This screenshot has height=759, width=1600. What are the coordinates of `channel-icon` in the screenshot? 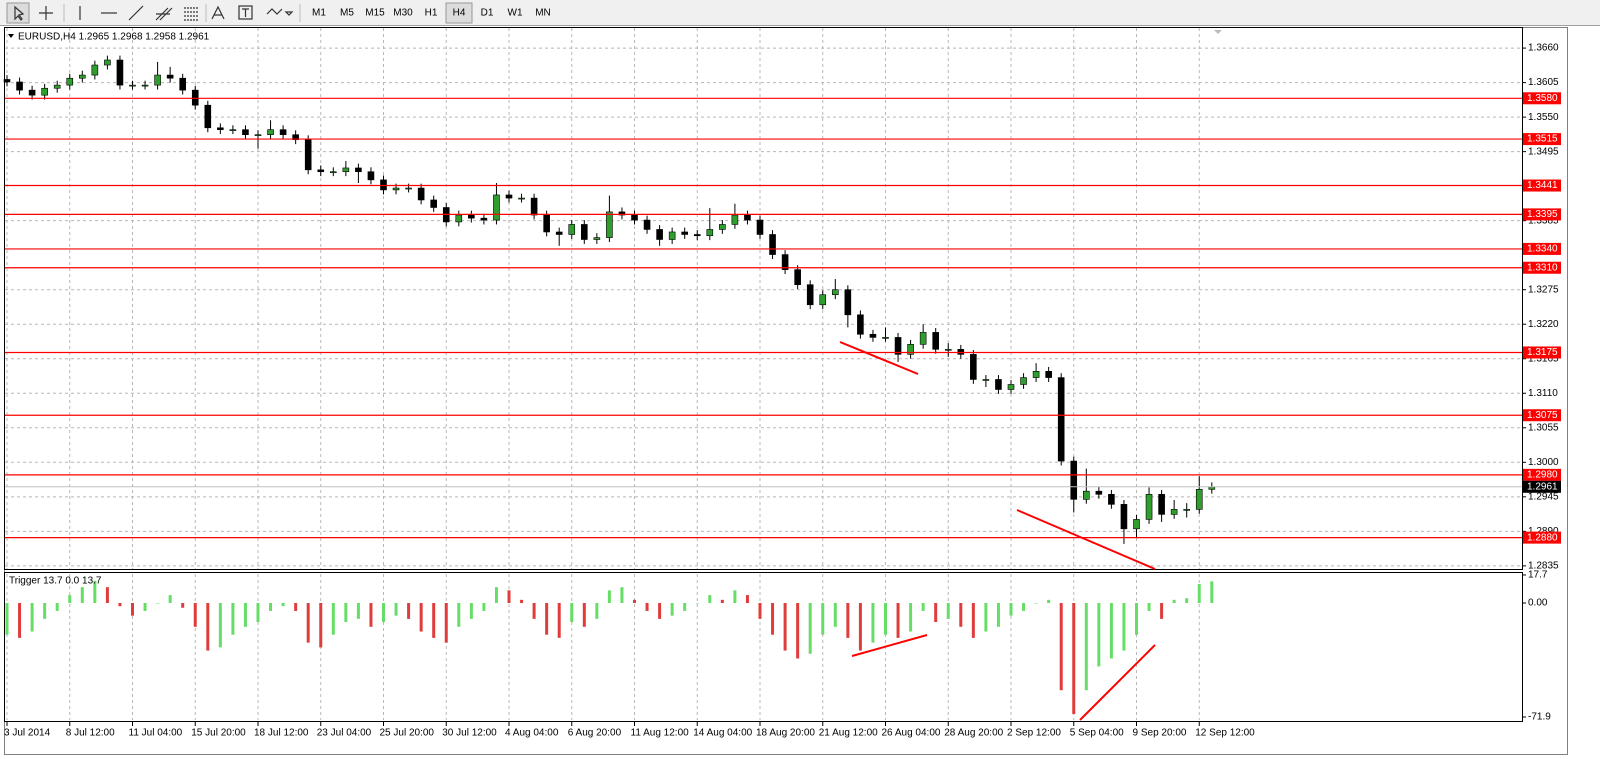 It's located at (164, 14).